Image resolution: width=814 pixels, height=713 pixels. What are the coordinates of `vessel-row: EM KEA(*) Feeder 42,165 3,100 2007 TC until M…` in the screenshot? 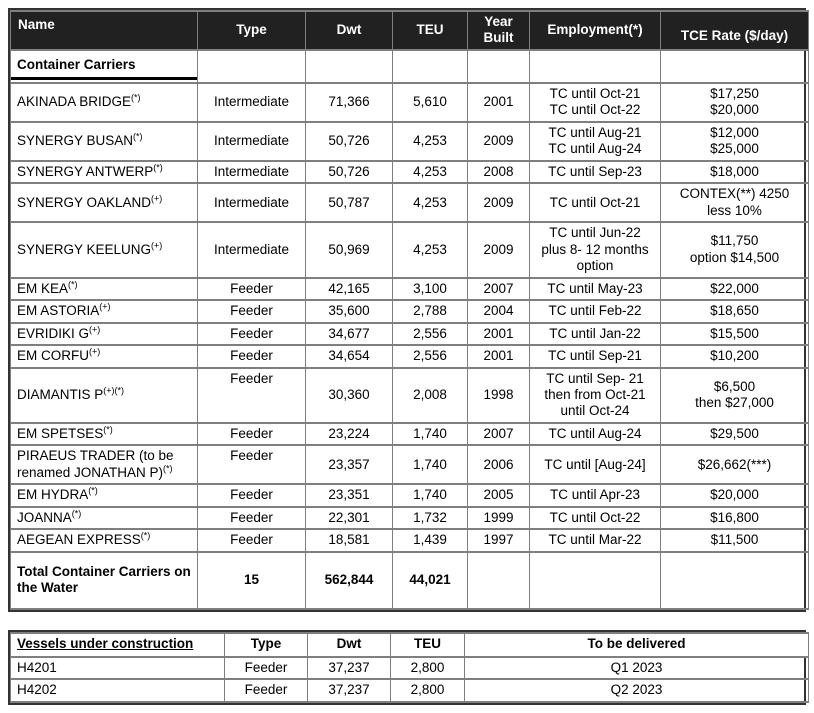 It's located at (409, 289).